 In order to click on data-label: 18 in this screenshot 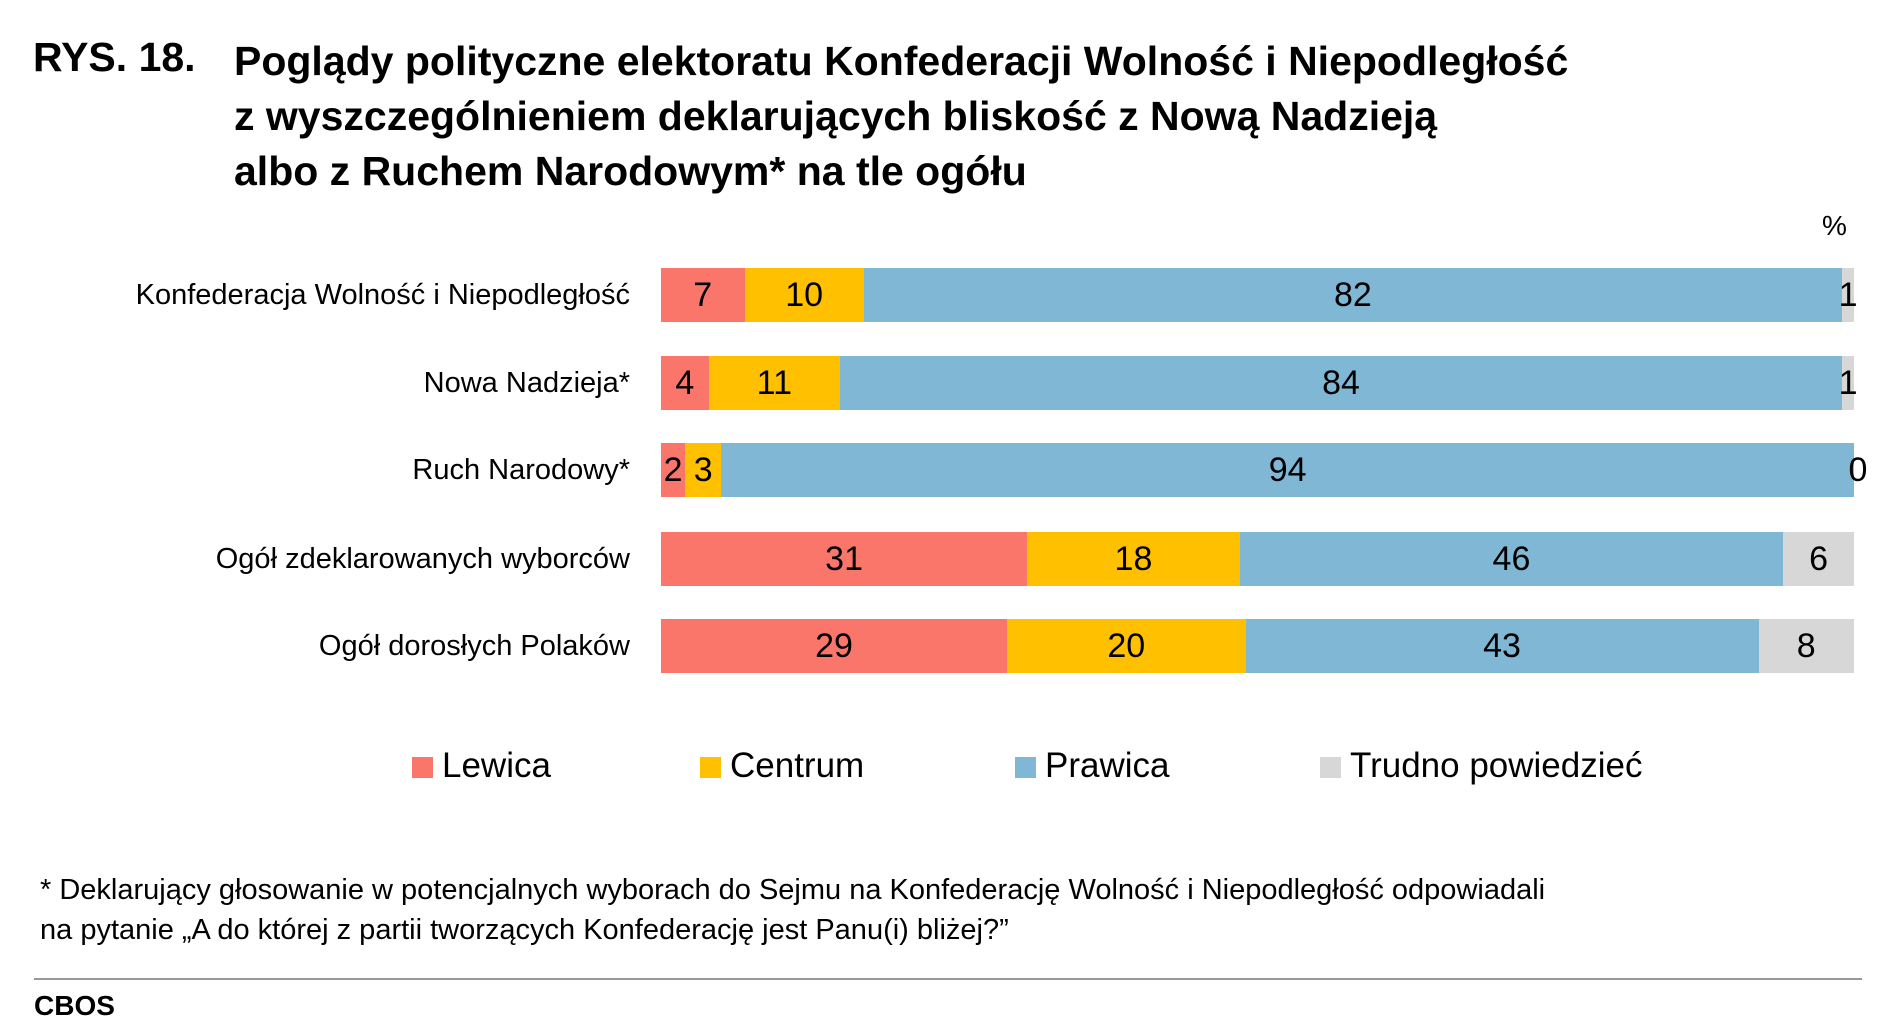, I will do `click(1133, 559)`.